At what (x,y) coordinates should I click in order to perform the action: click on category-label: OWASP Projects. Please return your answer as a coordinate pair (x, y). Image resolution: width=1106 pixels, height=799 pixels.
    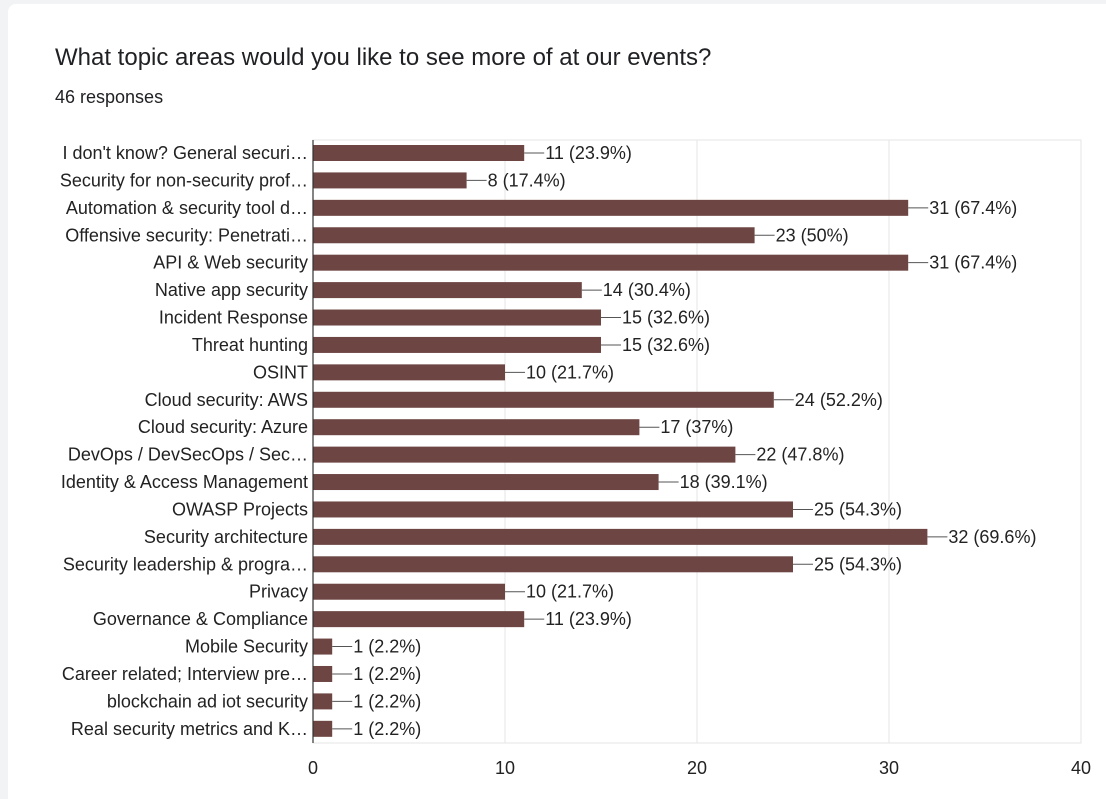
    Looking at the image, I should click on (240, 509).